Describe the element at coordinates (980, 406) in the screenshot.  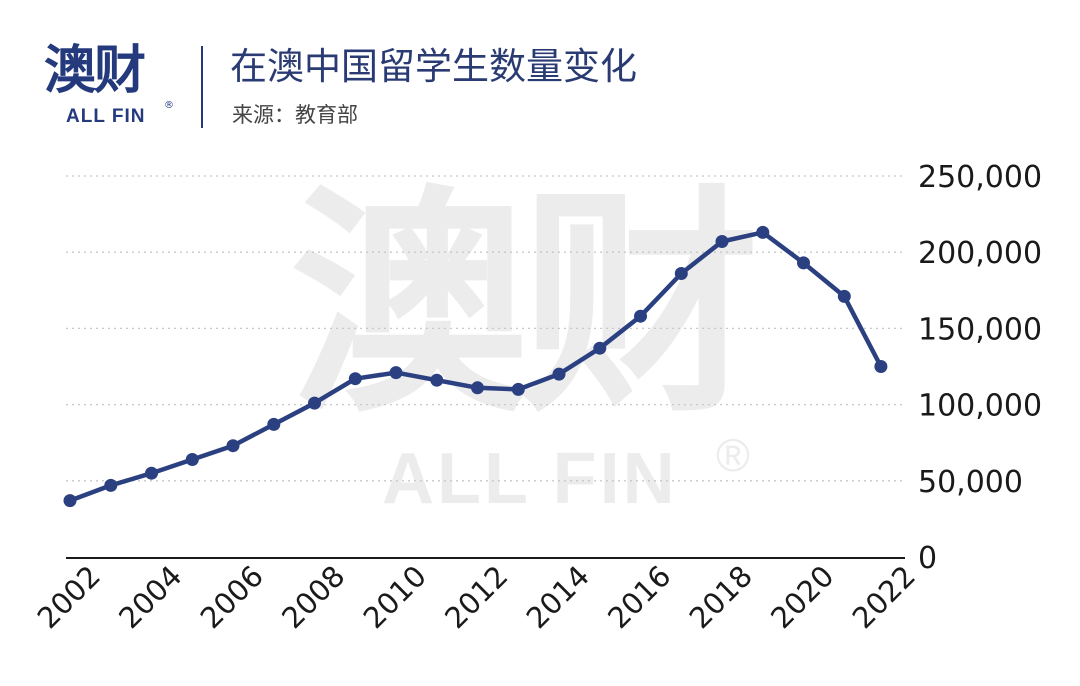
I see `y-tick-label: 100,000` at that location.